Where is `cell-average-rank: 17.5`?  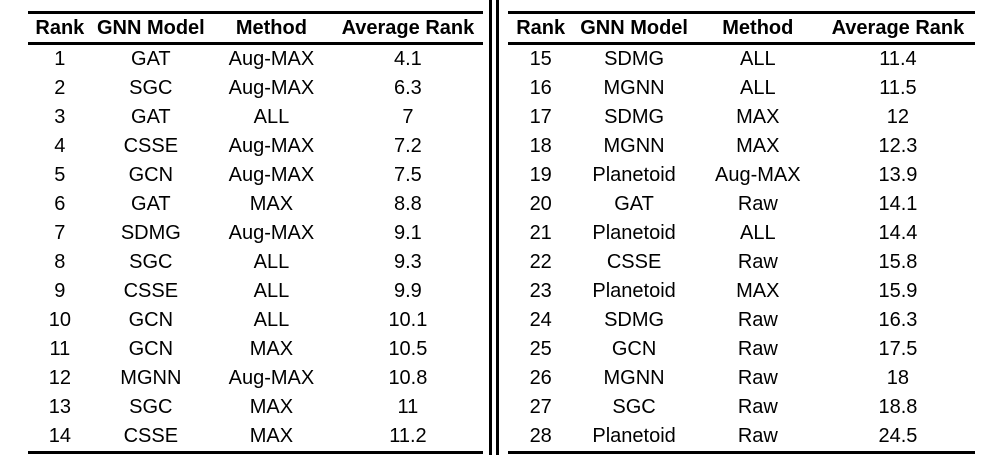 cell-average-rank: 17.5 is located at coordinates (898, 349).